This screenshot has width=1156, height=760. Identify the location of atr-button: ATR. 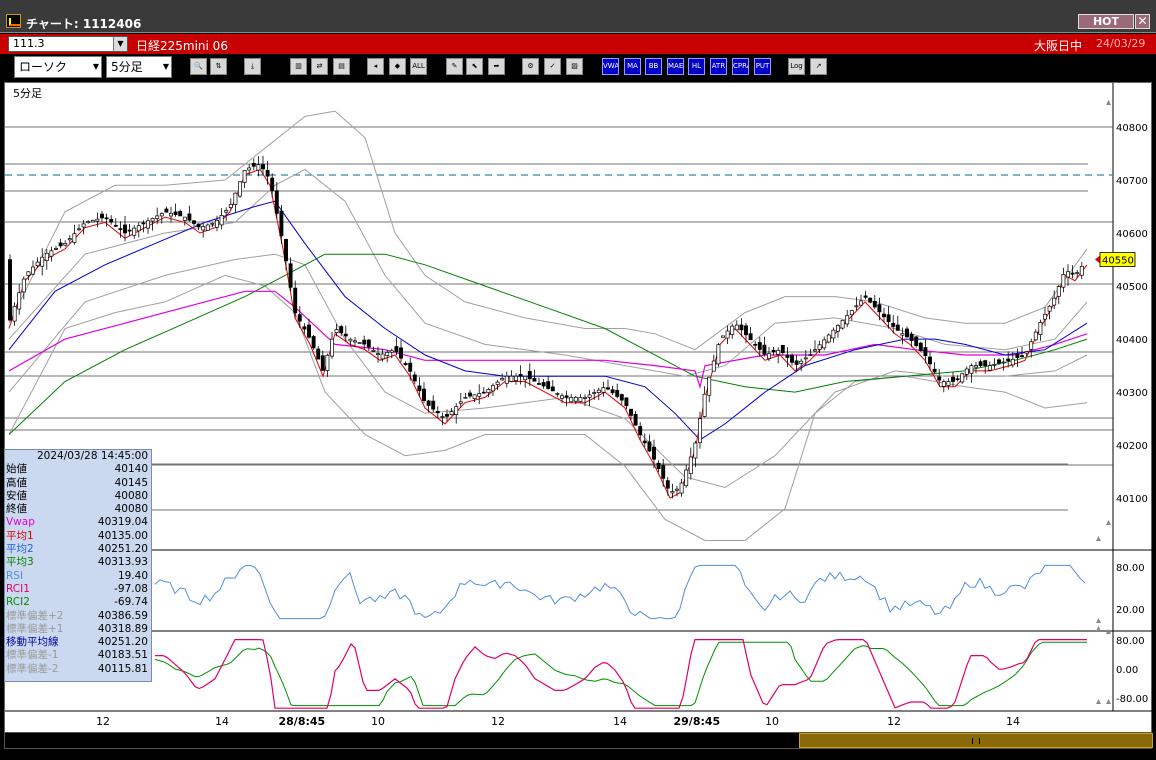
(718, 66).